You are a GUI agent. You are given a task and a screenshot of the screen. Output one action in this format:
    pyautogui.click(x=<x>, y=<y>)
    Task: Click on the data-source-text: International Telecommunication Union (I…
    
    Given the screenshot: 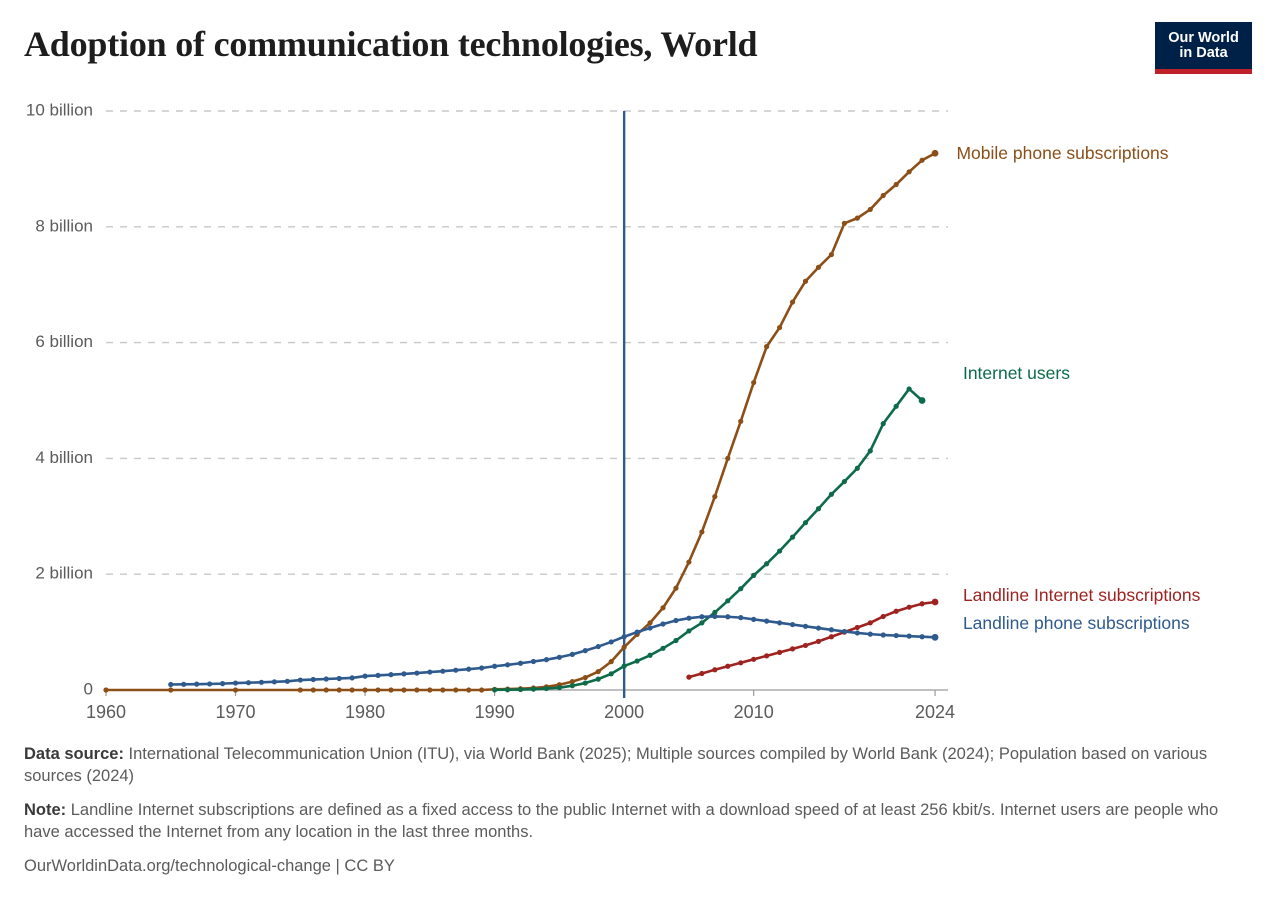 What is the action you would take?
    pyautogui.click(x=616, y=765)
    